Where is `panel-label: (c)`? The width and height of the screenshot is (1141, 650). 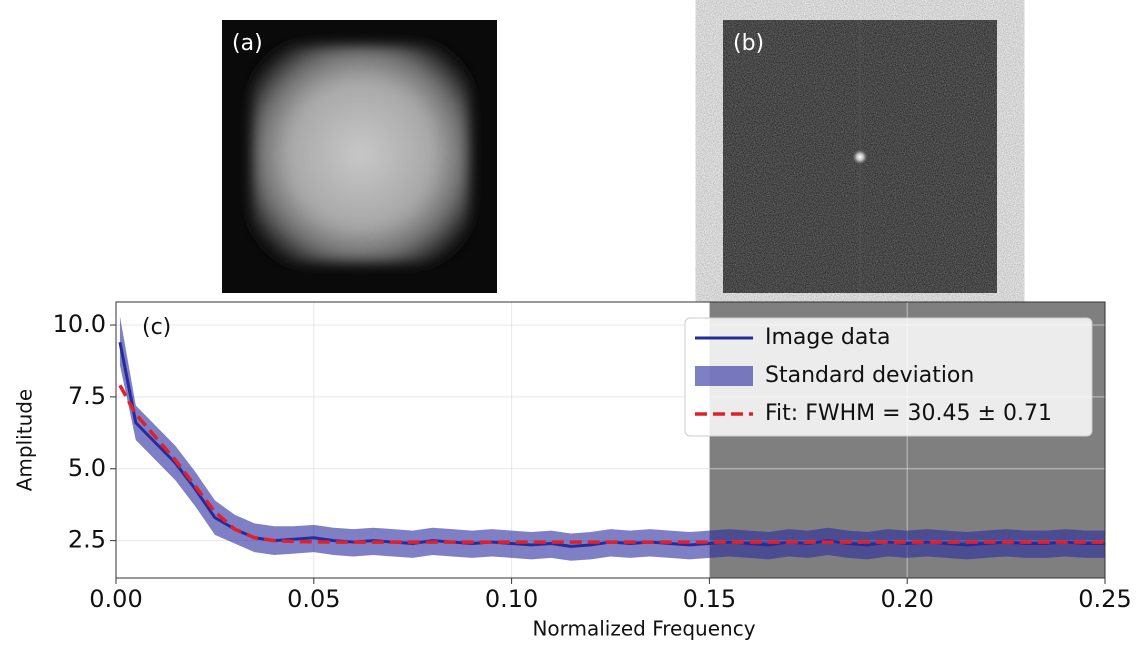
panel-label: (c) is located at coordinates (156, 327).